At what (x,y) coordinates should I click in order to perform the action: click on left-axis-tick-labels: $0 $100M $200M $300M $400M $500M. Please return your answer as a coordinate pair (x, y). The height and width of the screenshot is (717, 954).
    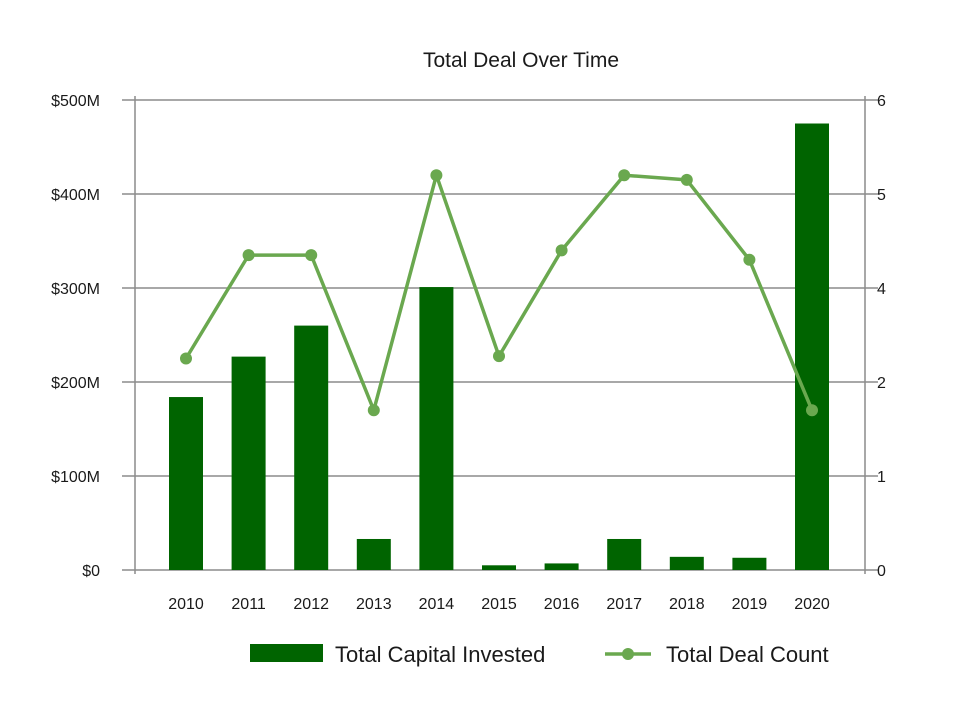
    Looking at the image, I should click on (75, 336).